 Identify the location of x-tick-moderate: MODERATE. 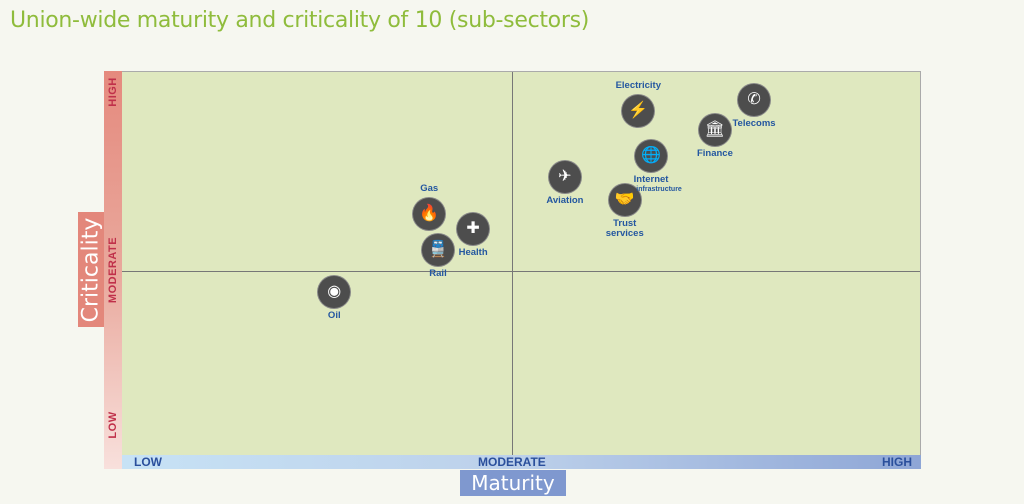
(512, 462).